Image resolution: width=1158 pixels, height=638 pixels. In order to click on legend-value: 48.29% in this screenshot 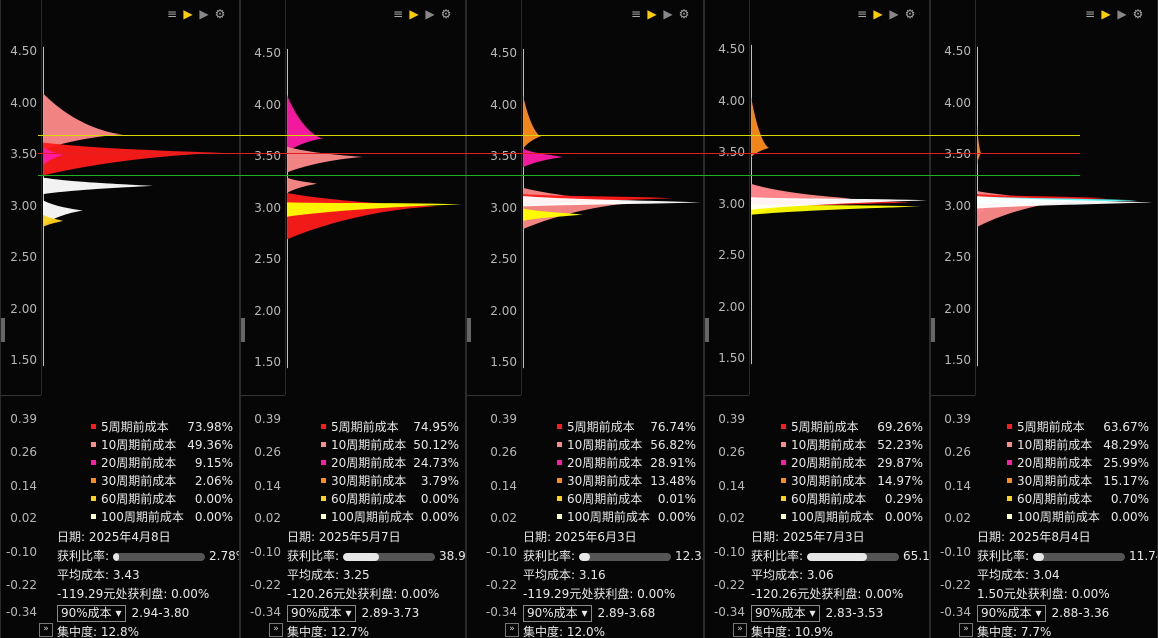, I will do `click(1126, 445)`.